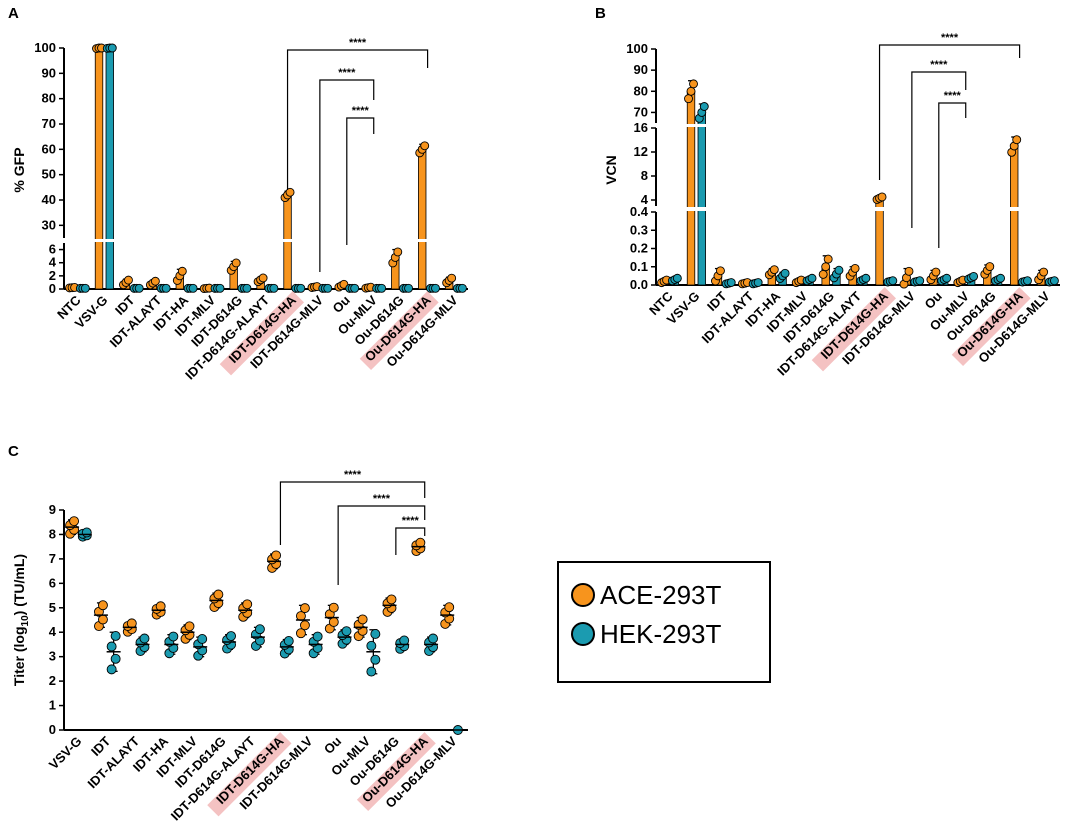  What do you see at coordinates (231, 636) in the screenshot?
I see `panel-c-point-idt-d614g-hek-293t` at bounding box center [231, 636].